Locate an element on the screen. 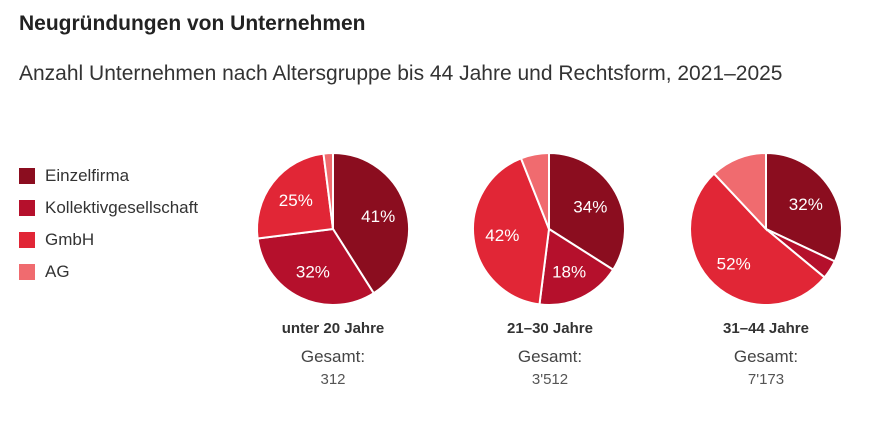 Image resolution: width=881 pixels, height=432 pixels. pie-title: 21–30 Jahre is located at coordinates (550, 328).